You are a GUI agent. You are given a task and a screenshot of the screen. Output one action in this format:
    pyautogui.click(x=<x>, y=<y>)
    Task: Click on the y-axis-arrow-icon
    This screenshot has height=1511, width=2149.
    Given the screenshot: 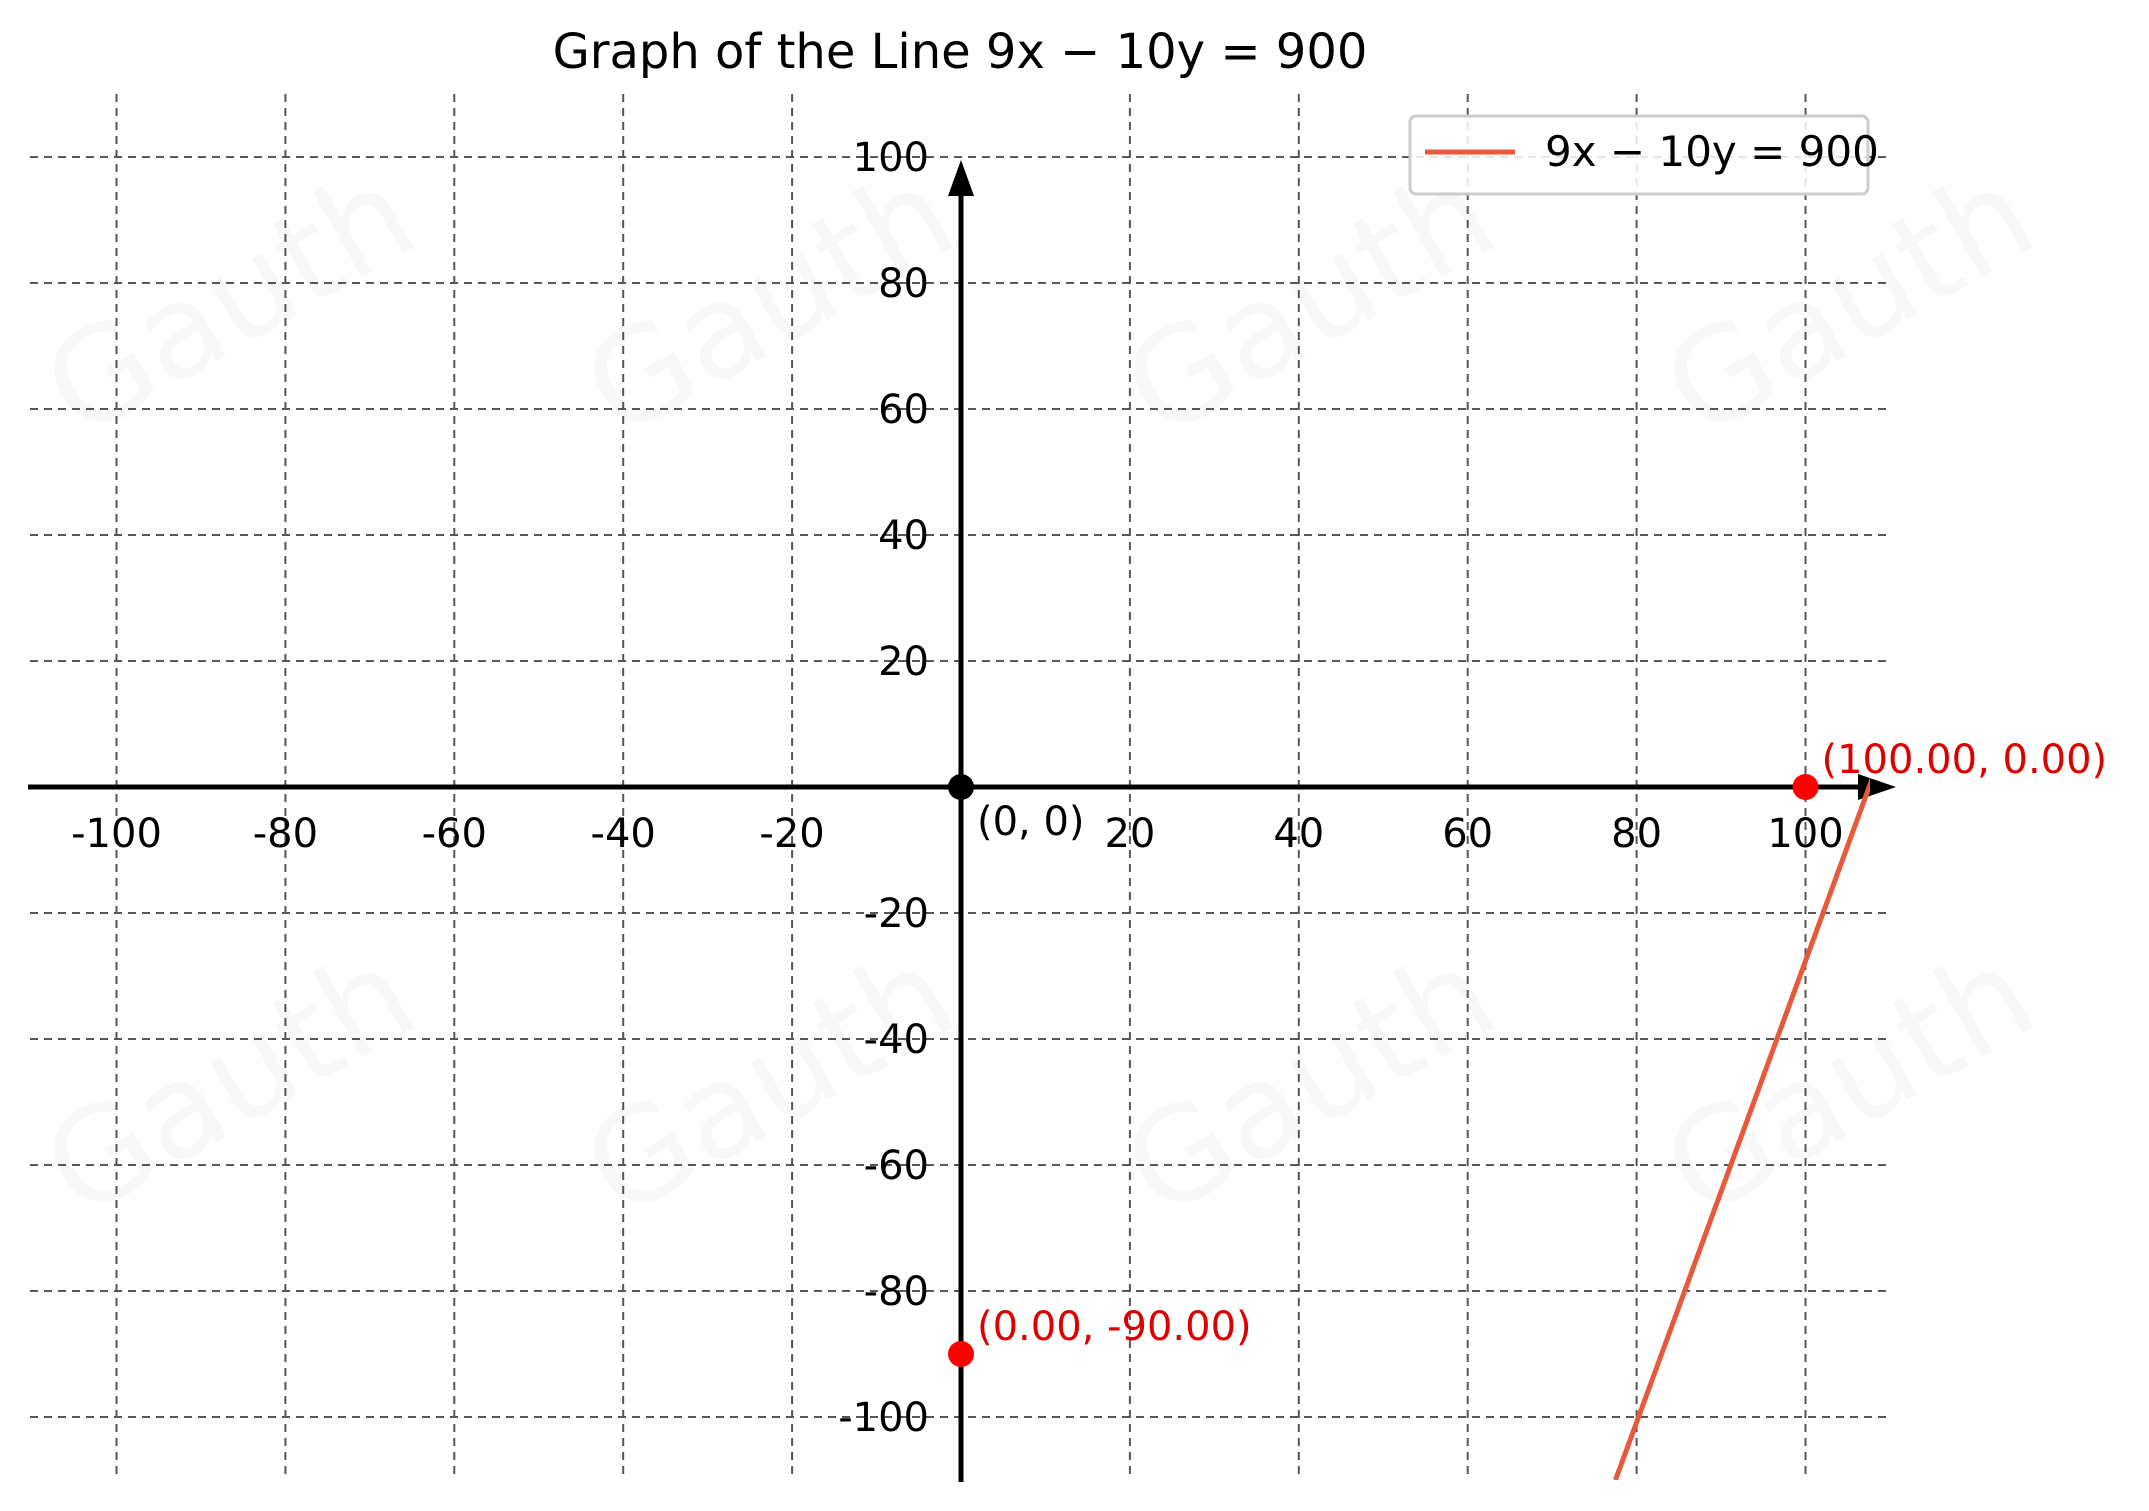 What is the action you would take?
    pyautogui.click(x=961, y=178)
    